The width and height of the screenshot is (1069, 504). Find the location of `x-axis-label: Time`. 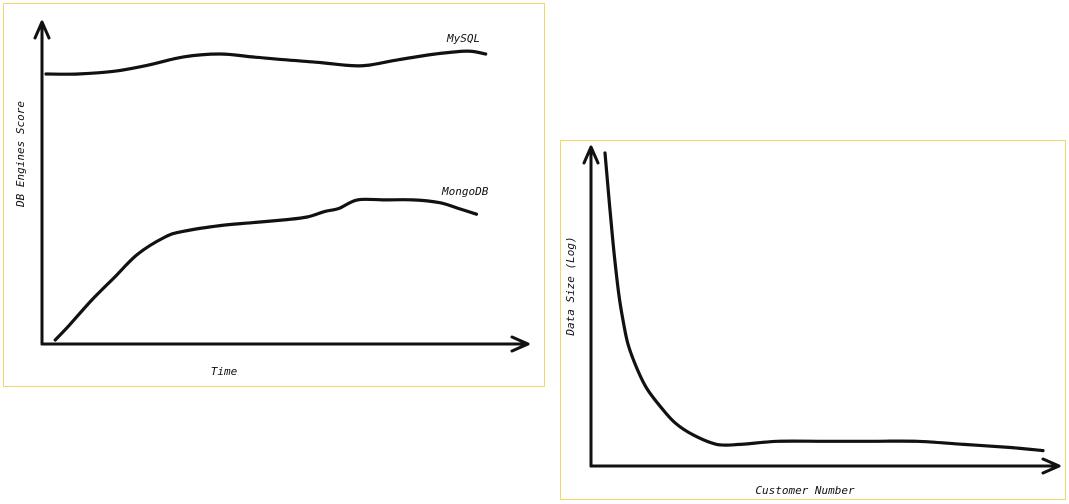

x-axis-label: Time is located at coordinates (224, 371).